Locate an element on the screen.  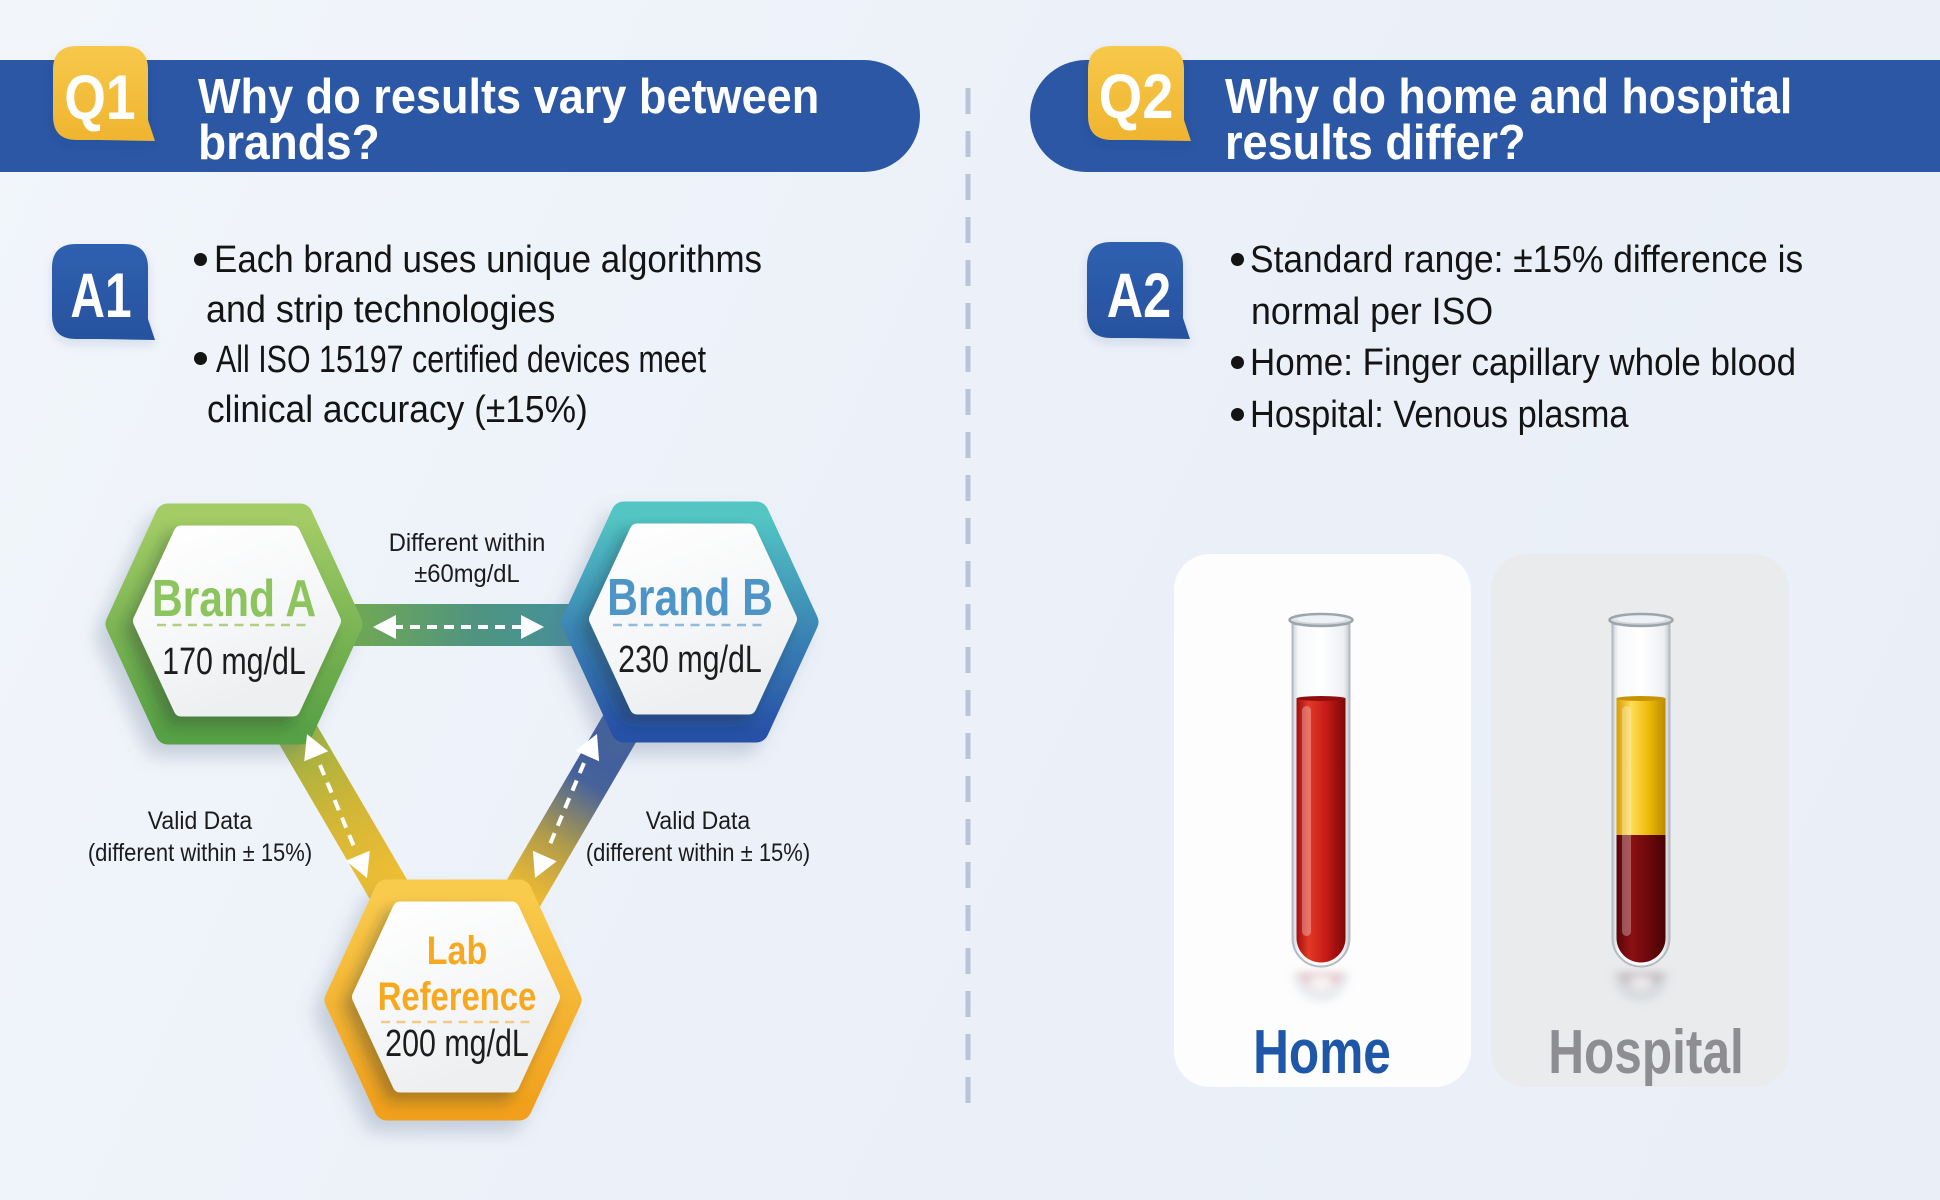
svg-text: A2 is located at coordinates (1139, 296).